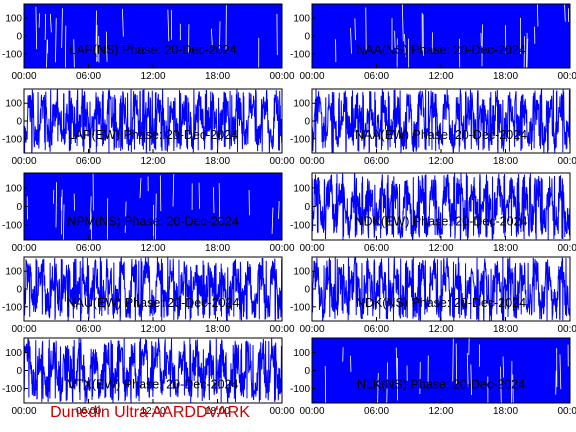  What do you see at coordinates (441, 385) in the screenshot?
I see `panel-title: NLK(NS) Phase: 20-Dec-2024` at bounding box center [441, 385].